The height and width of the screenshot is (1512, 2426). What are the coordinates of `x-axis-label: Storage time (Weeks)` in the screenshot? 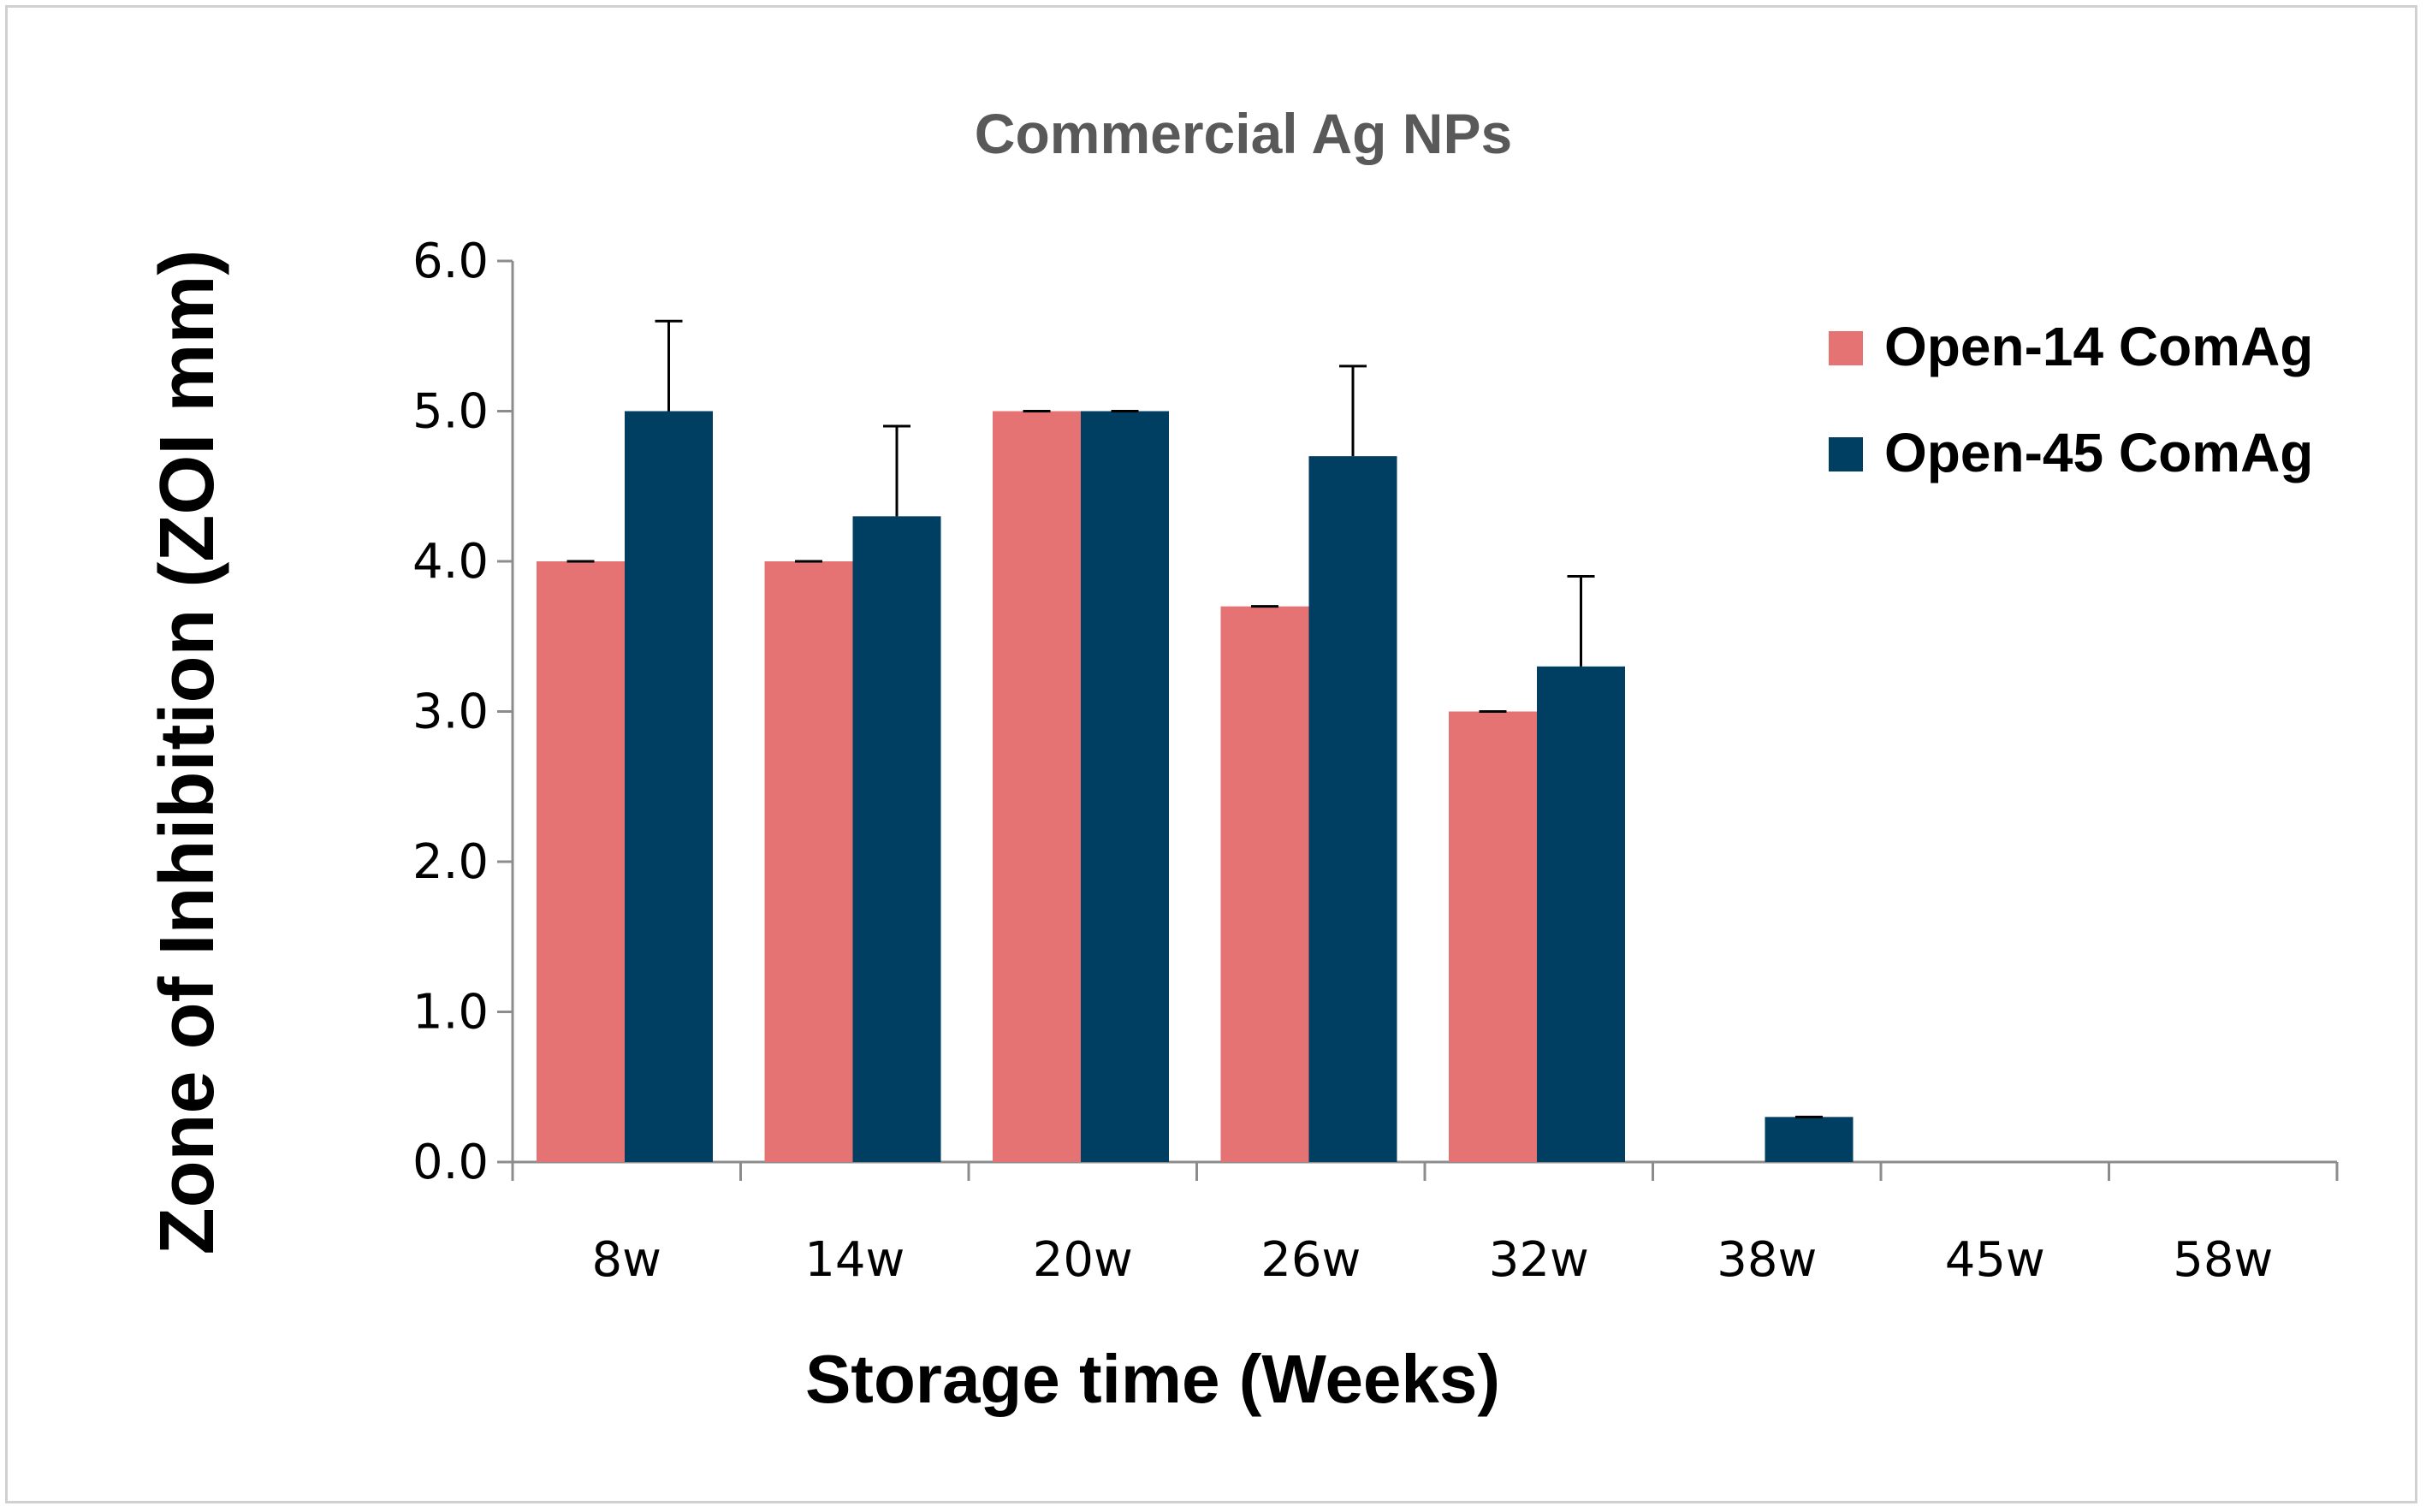 It's located at (1152, 1379).